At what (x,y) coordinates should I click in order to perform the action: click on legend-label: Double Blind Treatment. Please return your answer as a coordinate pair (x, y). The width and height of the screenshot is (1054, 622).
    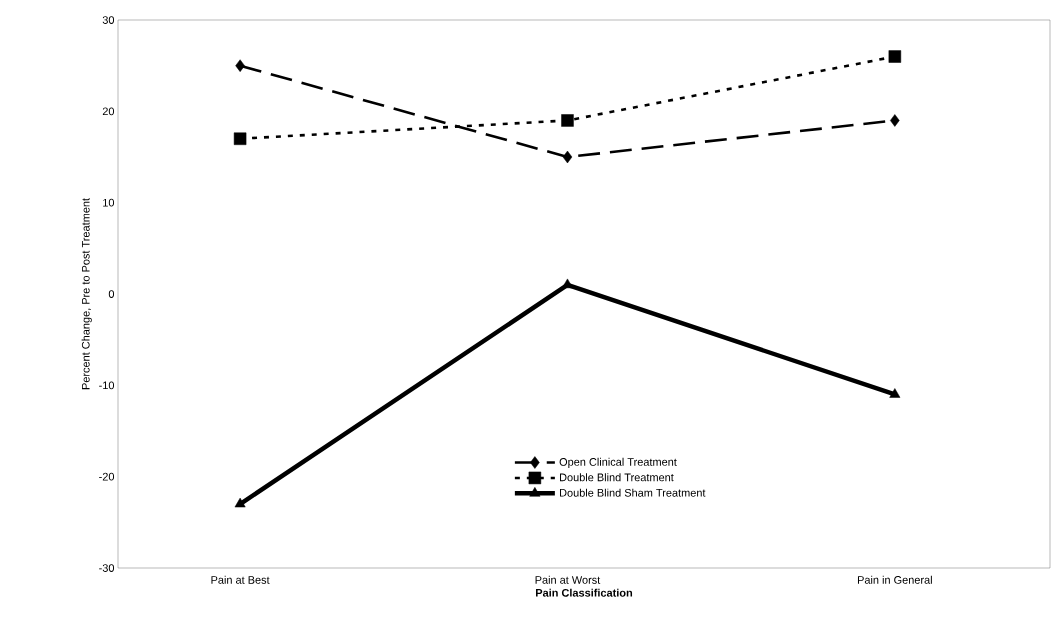
    Looking at the image, I should click on (617, 477).